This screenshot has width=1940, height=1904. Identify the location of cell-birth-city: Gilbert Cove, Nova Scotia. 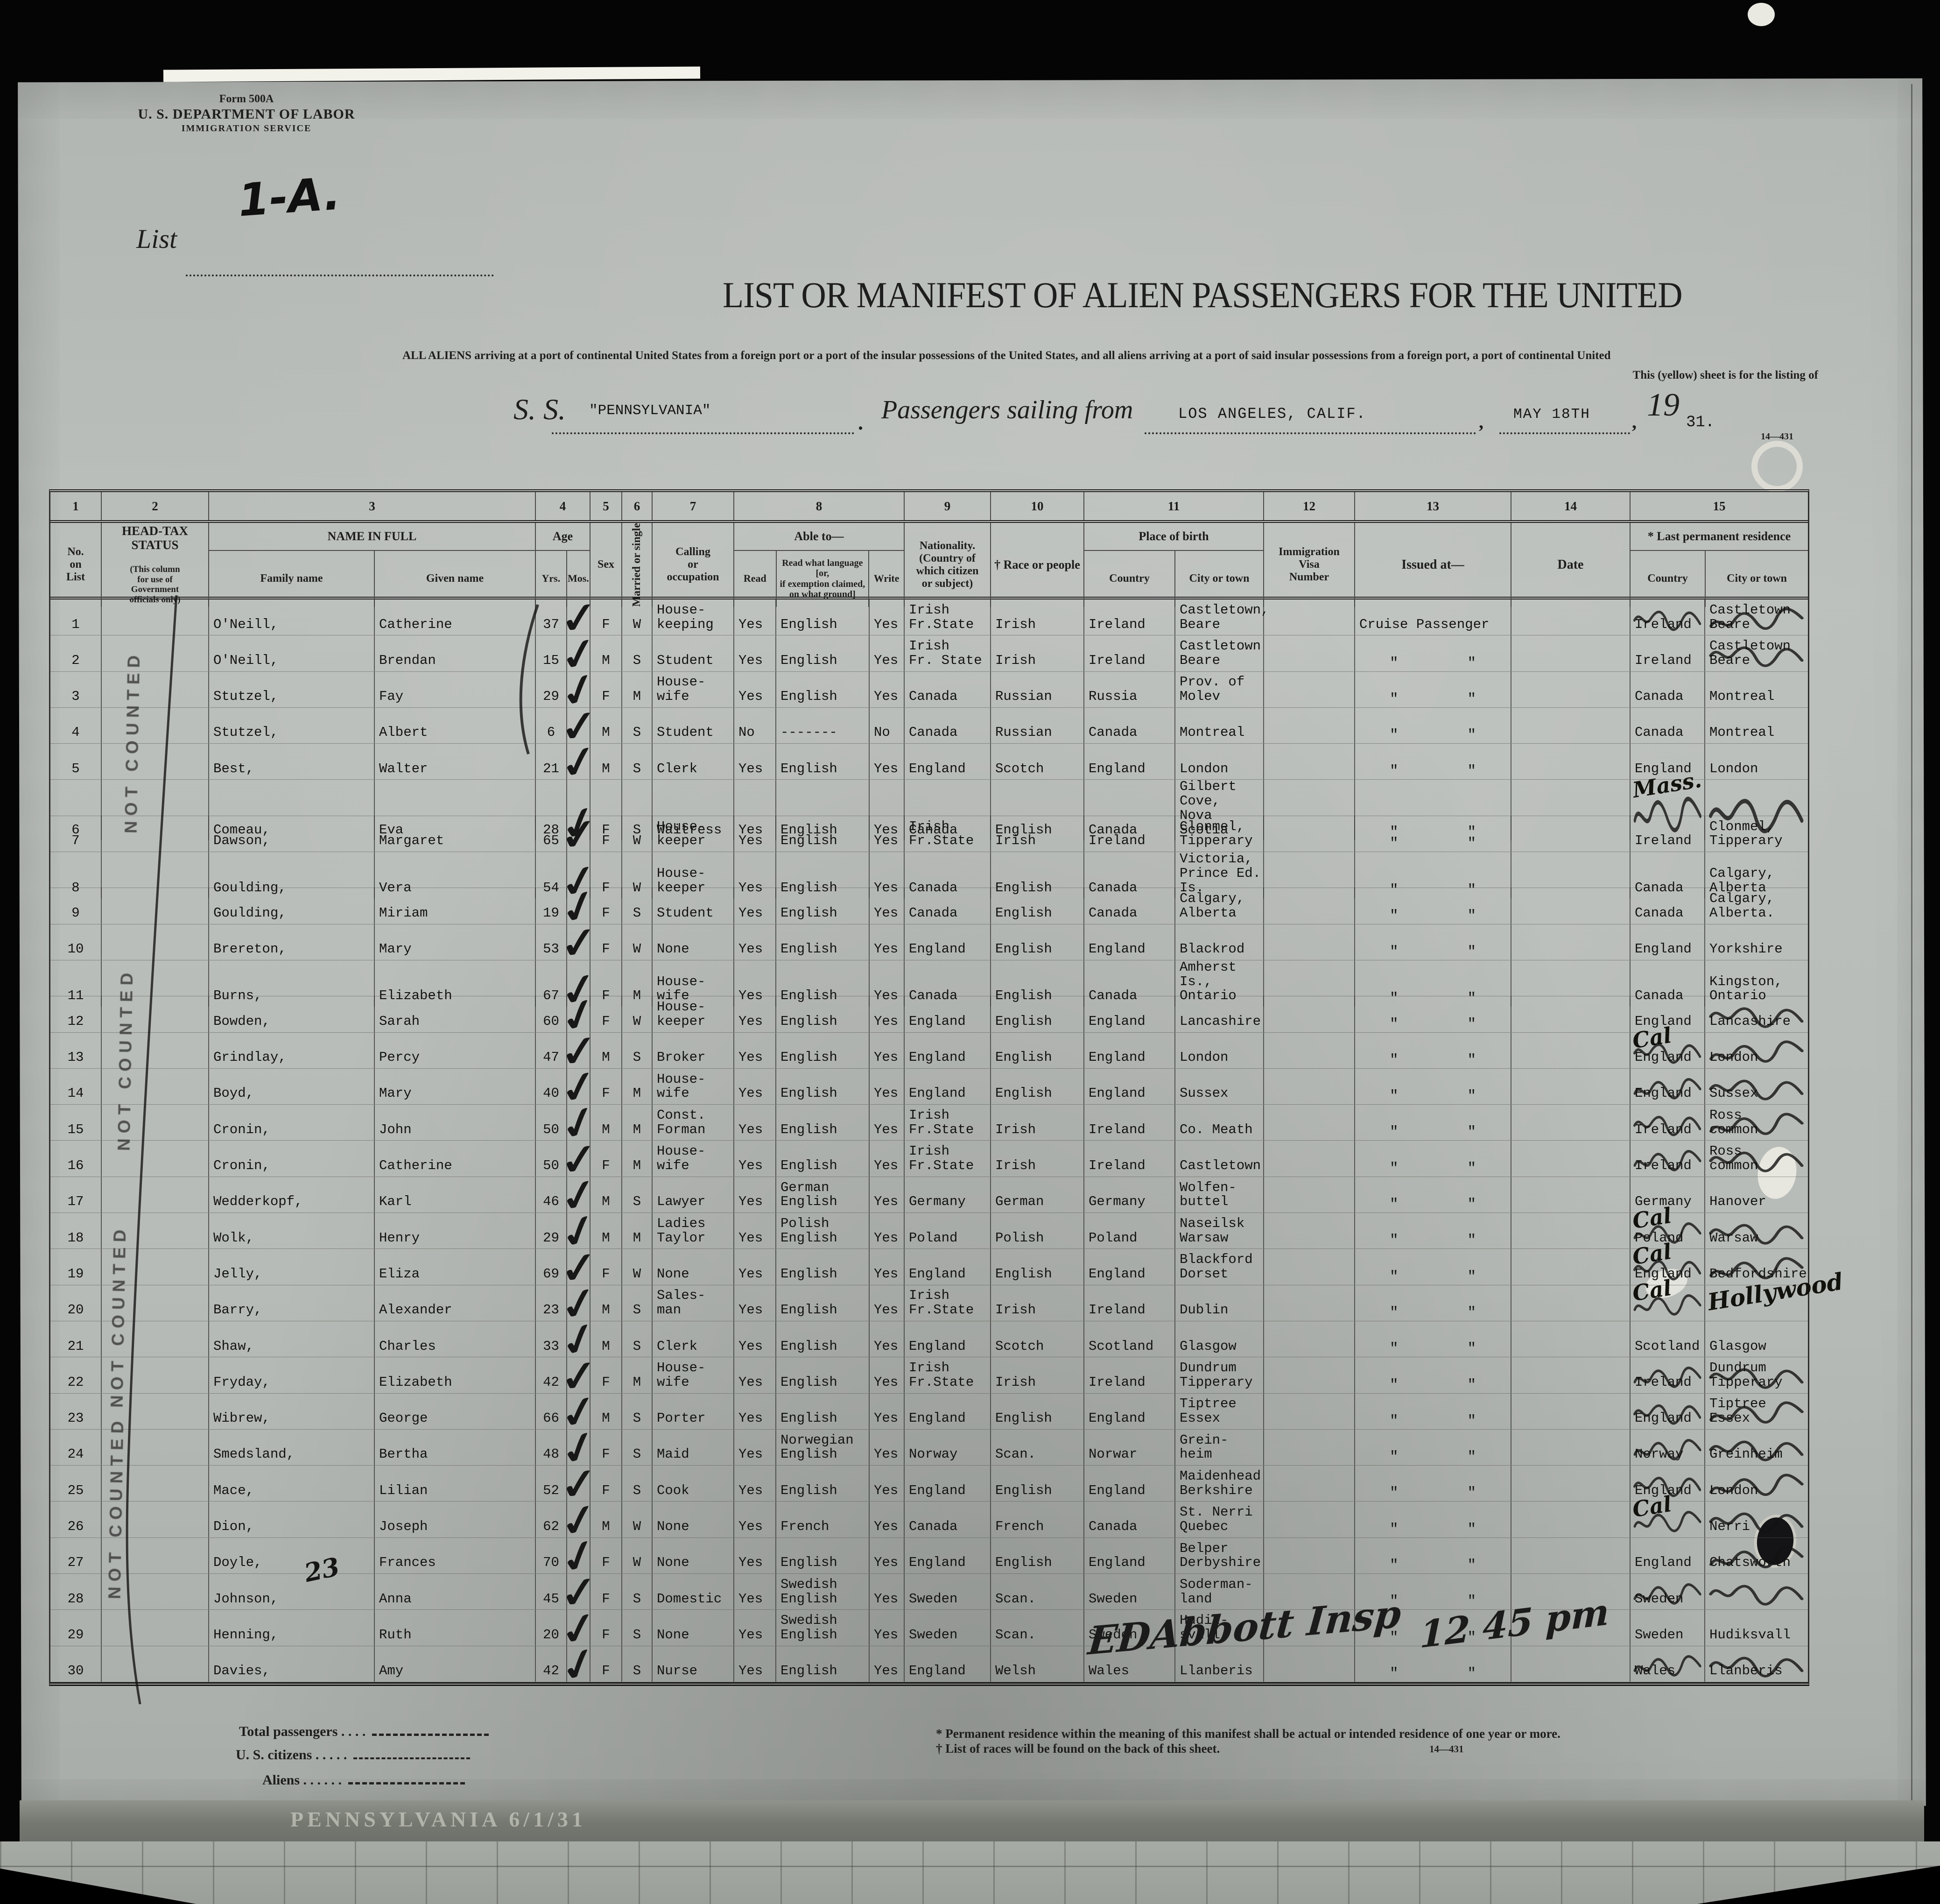
(1219, 810).